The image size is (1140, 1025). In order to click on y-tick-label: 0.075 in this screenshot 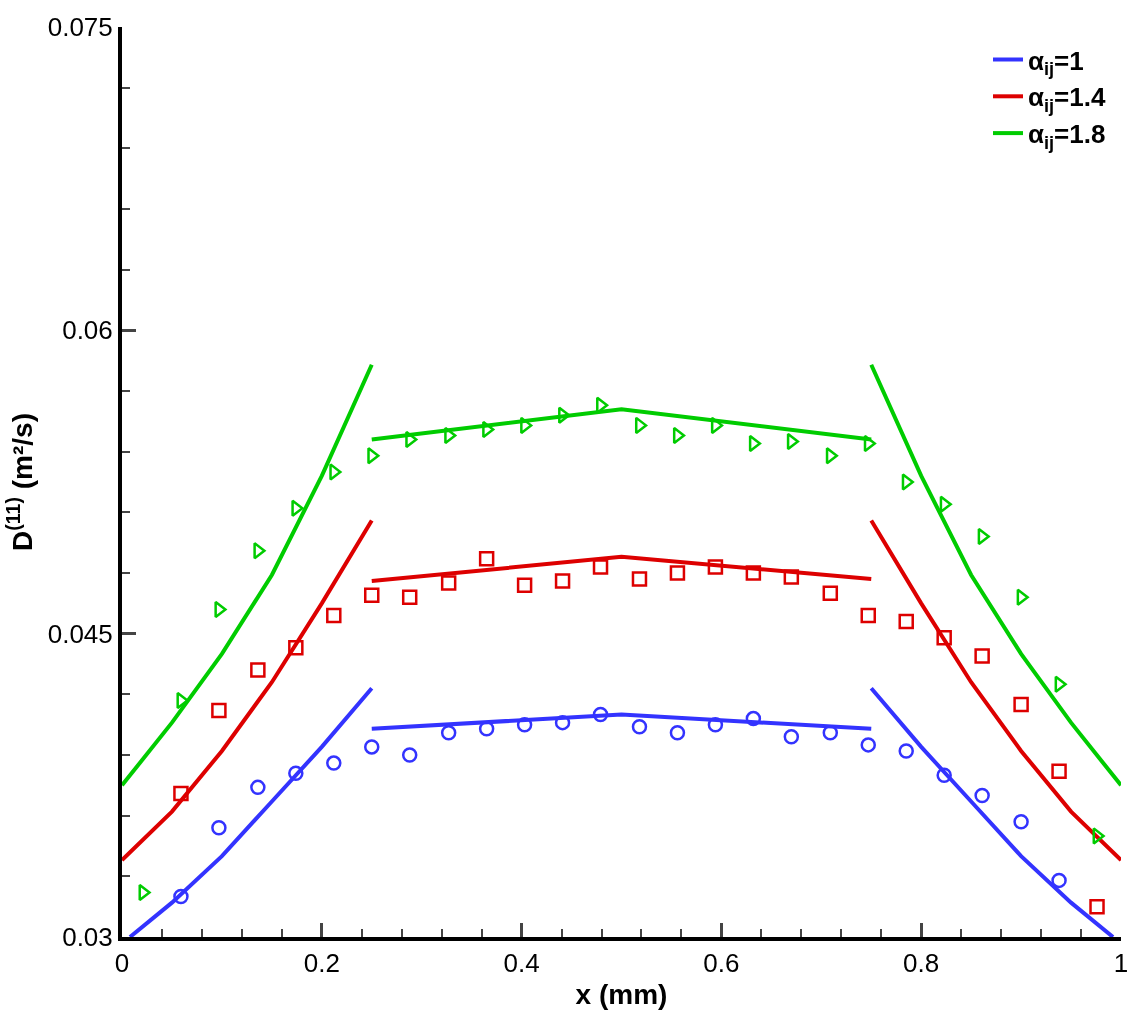, I will do `click(80, 27)`.